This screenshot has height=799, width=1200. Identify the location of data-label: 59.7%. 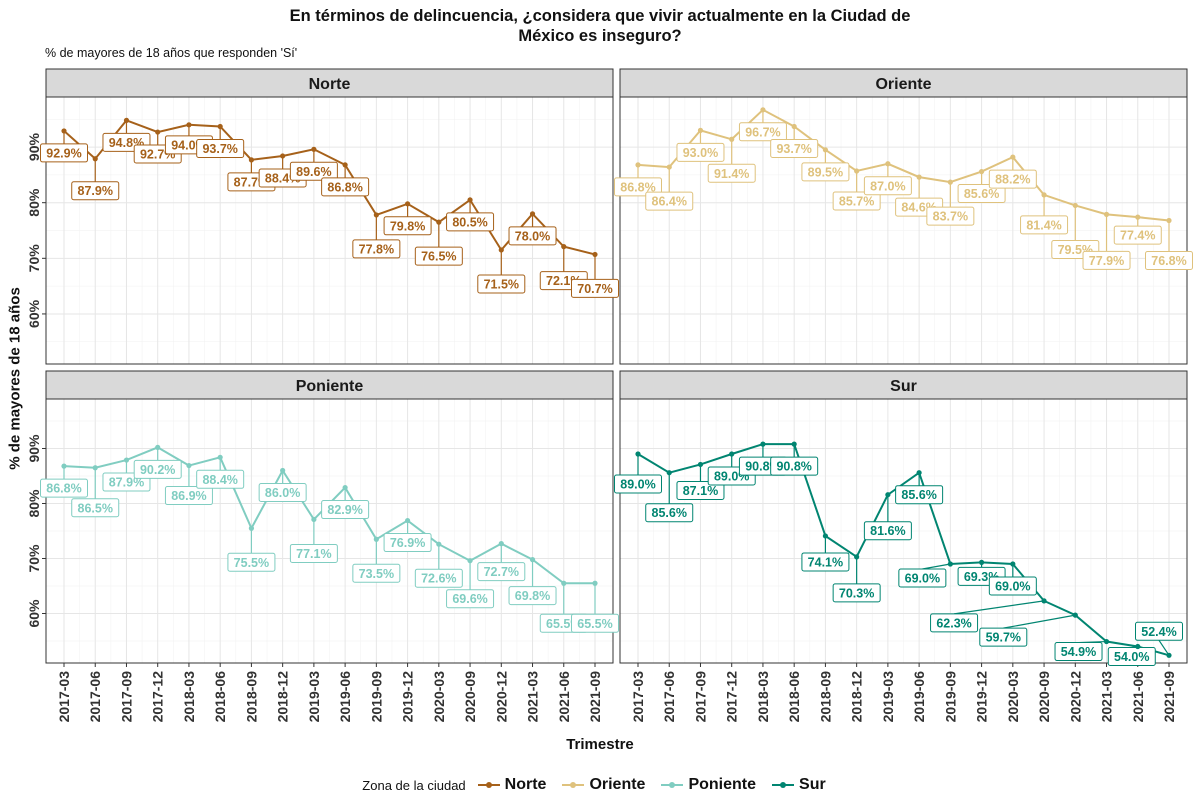
(1003, 638).